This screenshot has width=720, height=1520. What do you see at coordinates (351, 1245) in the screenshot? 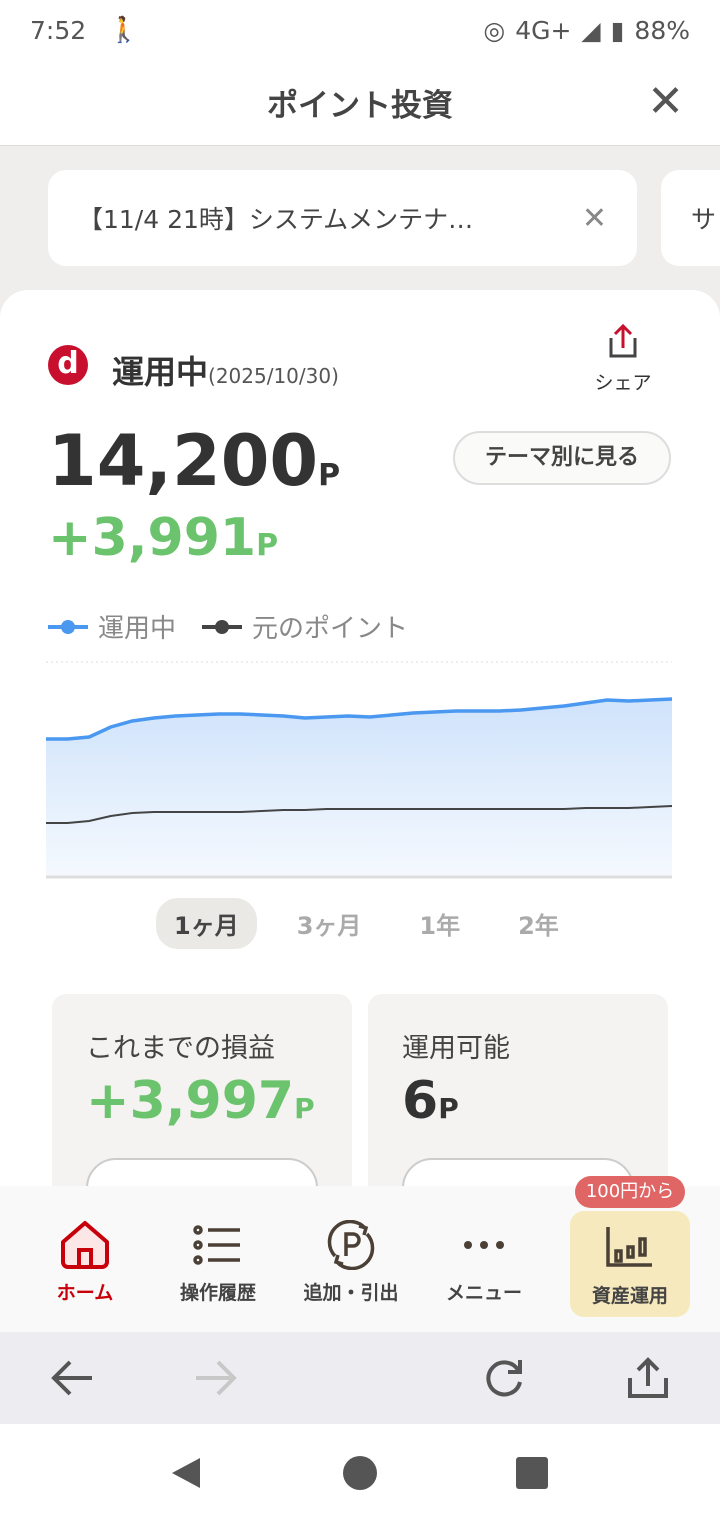
I see `points-cycle-icon` at bounding box center [351, 1245].